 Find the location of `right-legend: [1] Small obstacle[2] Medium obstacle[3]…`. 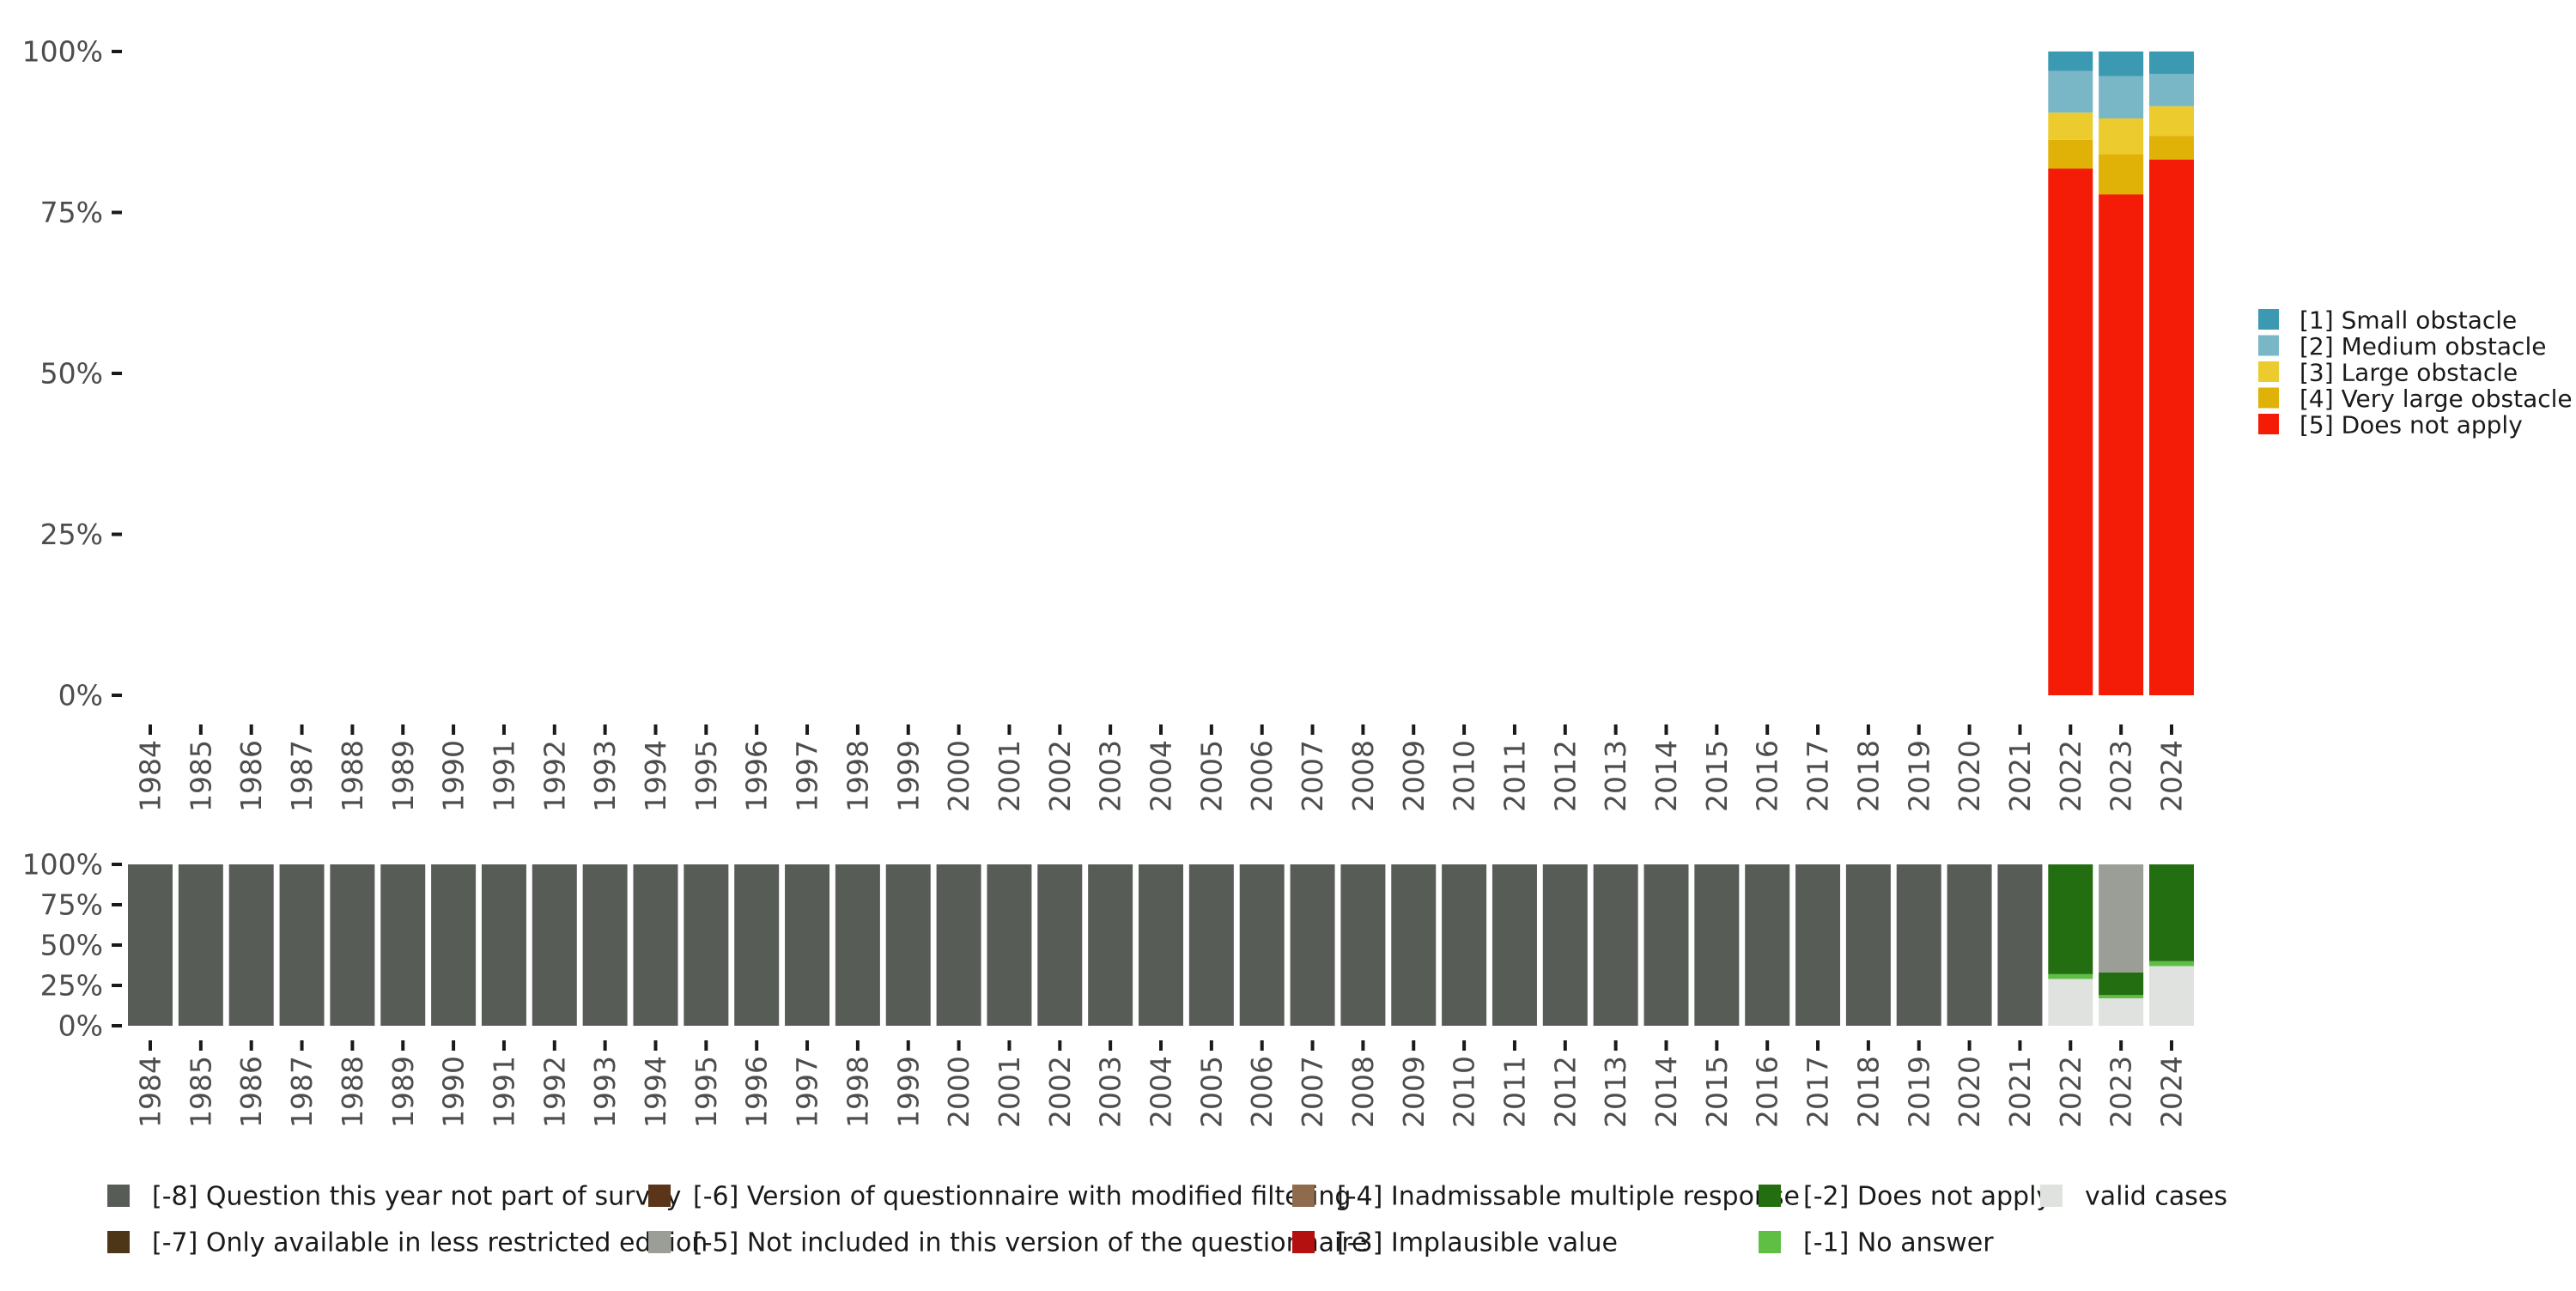

right-legend: [1] Small obstacle[2] Medium obstacle[3]… is located at coordinates (2415, 373).